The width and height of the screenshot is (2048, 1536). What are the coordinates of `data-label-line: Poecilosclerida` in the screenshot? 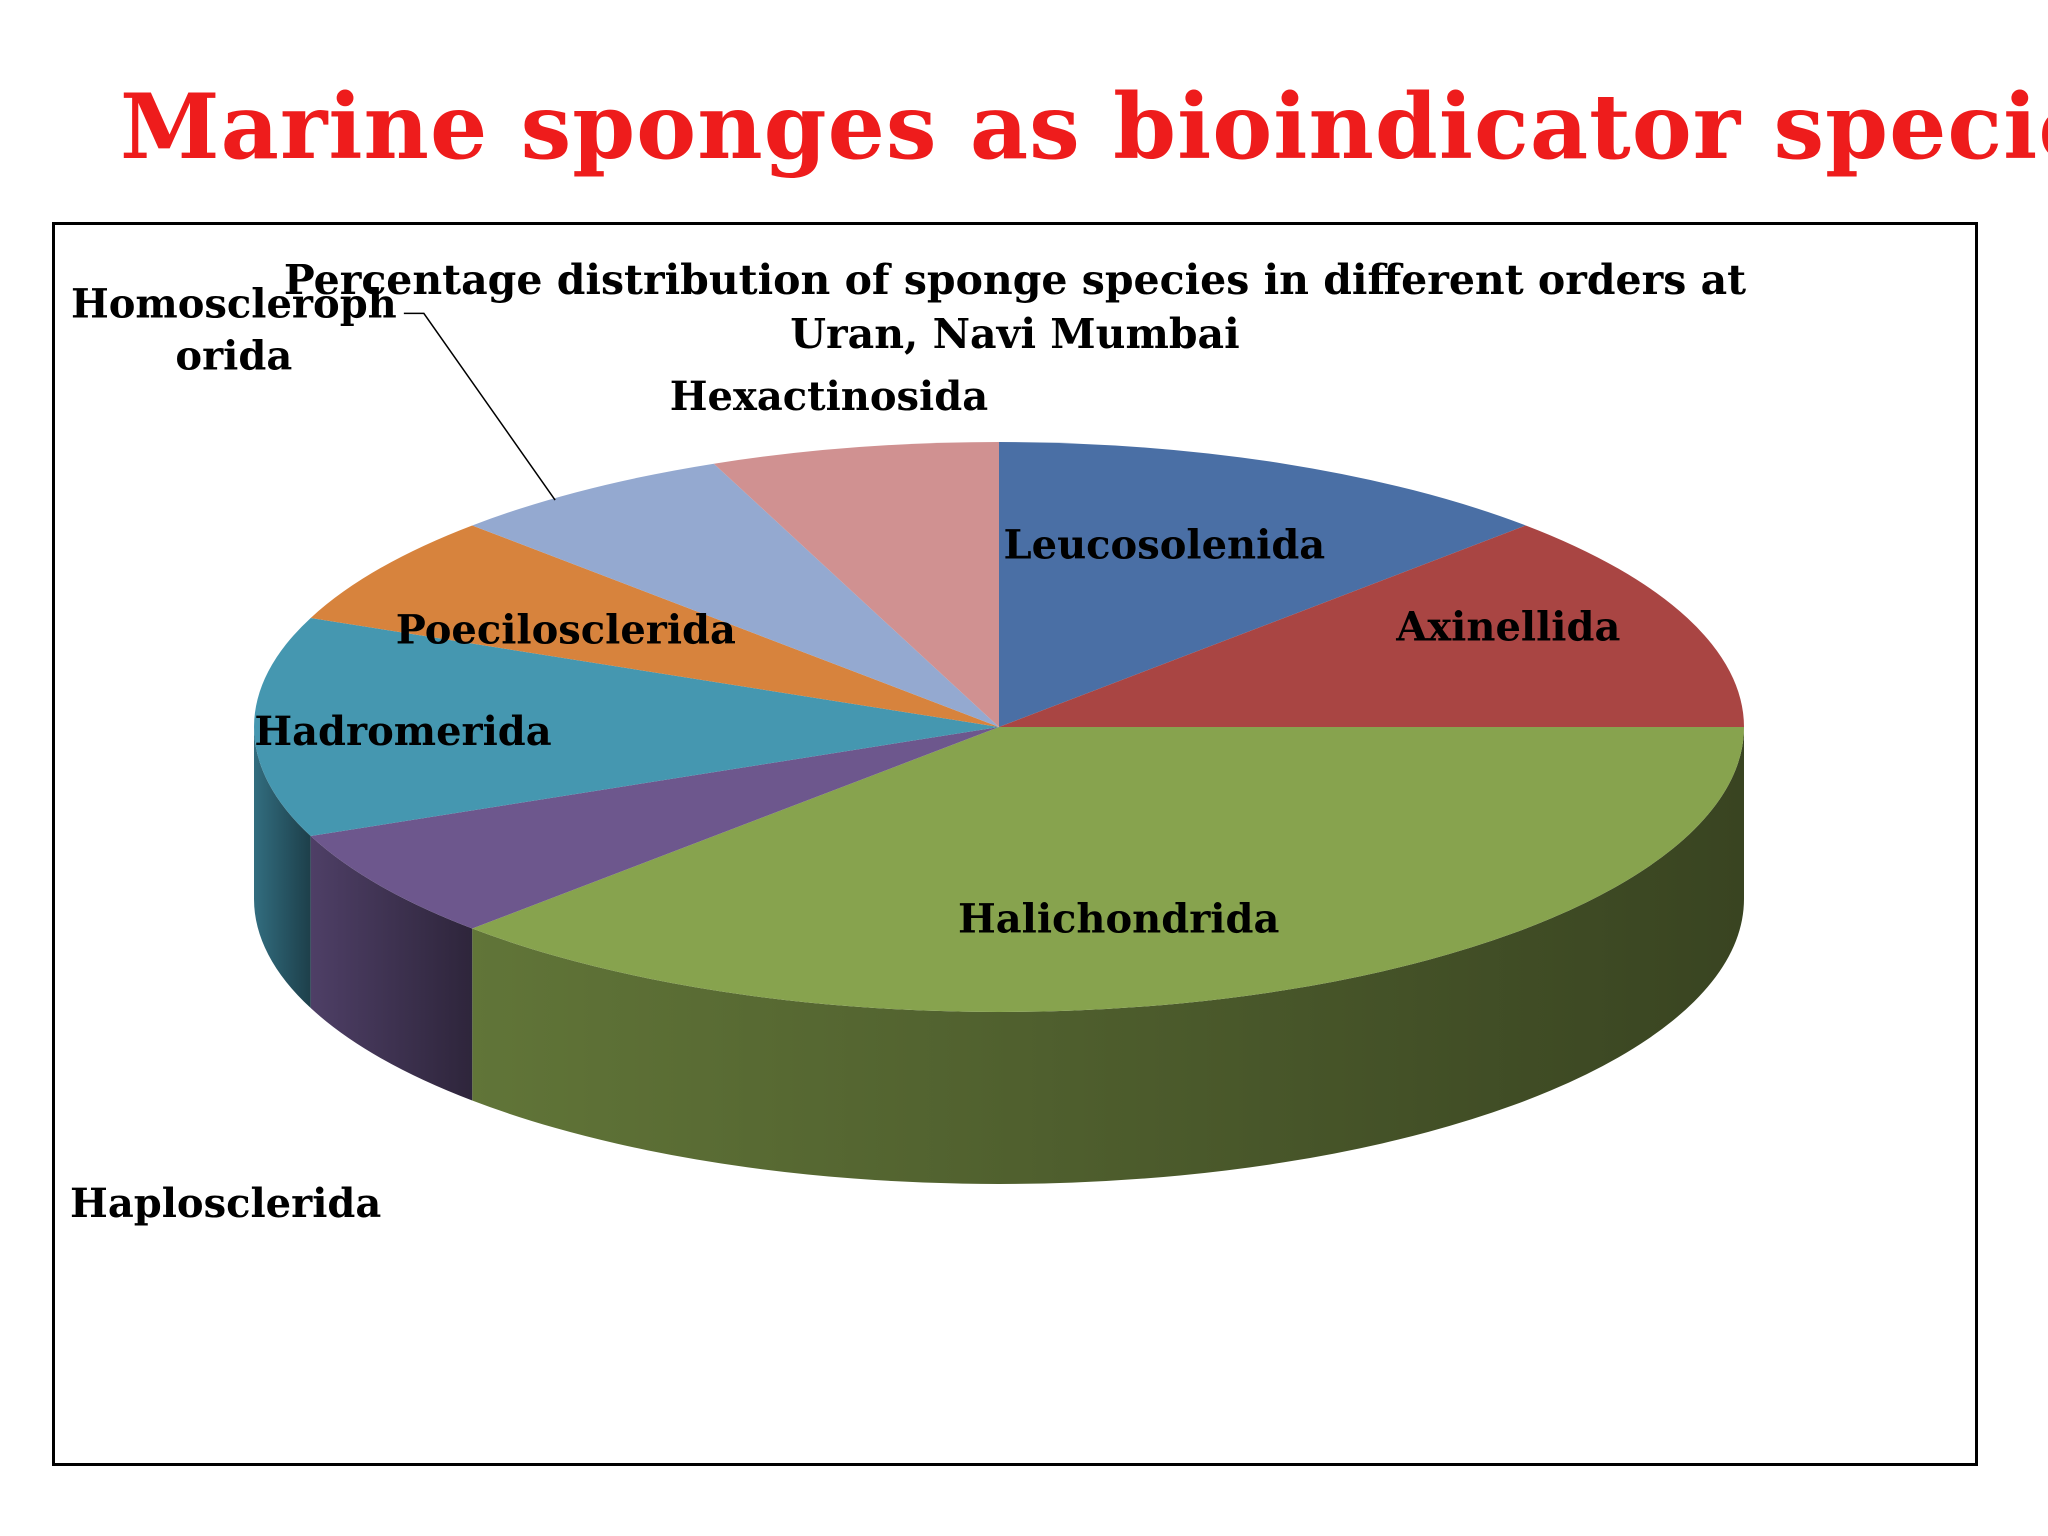 It's located at (566, 630).